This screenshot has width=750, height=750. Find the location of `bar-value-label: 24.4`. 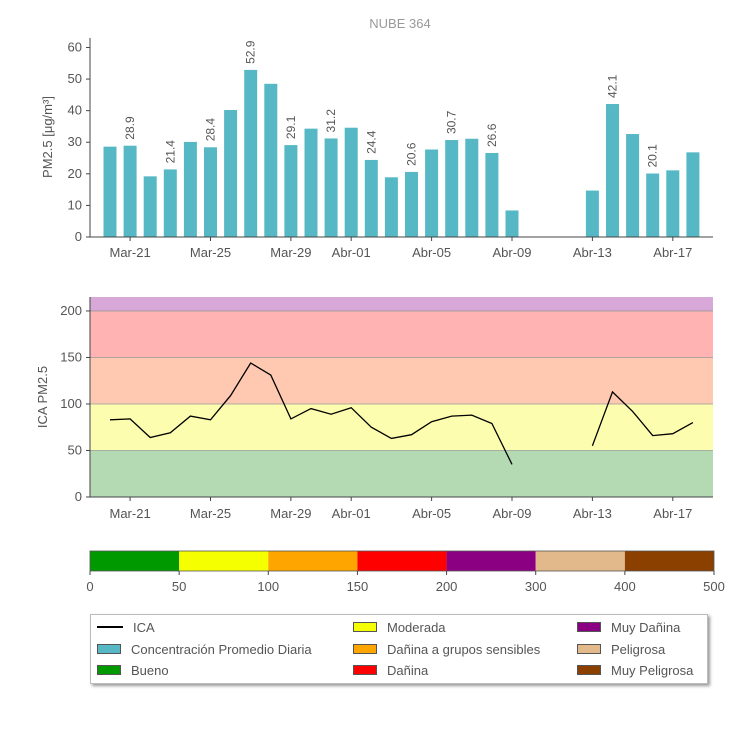

bar-value-label: 24.4 is located at coordinates (371, 142).